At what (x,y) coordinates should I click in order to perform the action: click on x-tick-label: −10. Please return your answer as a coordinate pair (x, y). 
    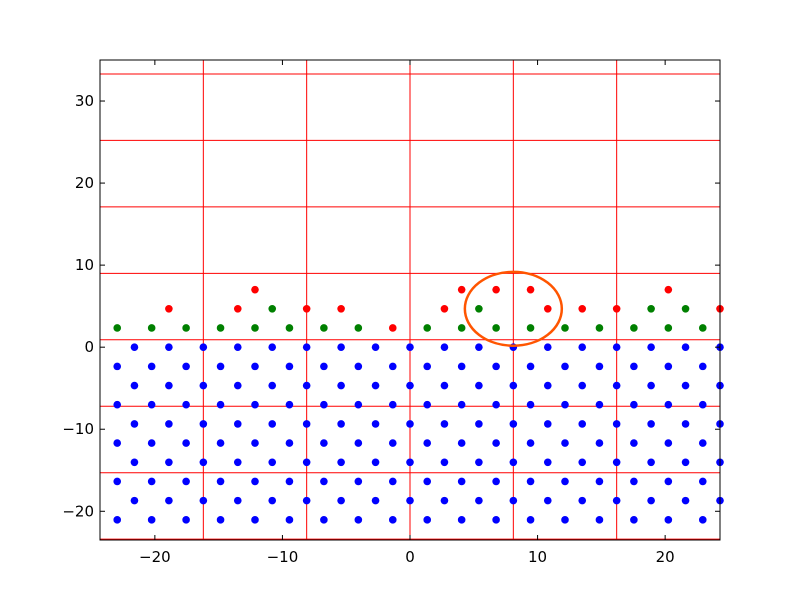
    Looking at the image, I should click on (283, 557).